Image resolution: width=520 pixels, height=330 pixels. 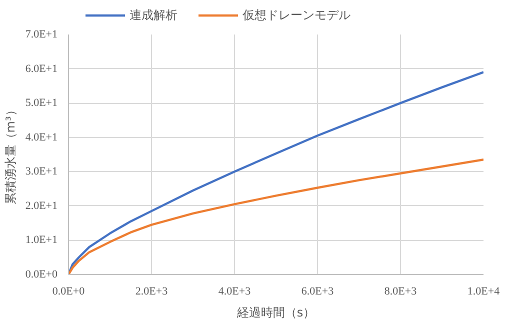 What do you see at coordinates (401, 292) in the screenshot?
I see `x-tick-label: 8.0E+3` at bounding box center [401, 292].